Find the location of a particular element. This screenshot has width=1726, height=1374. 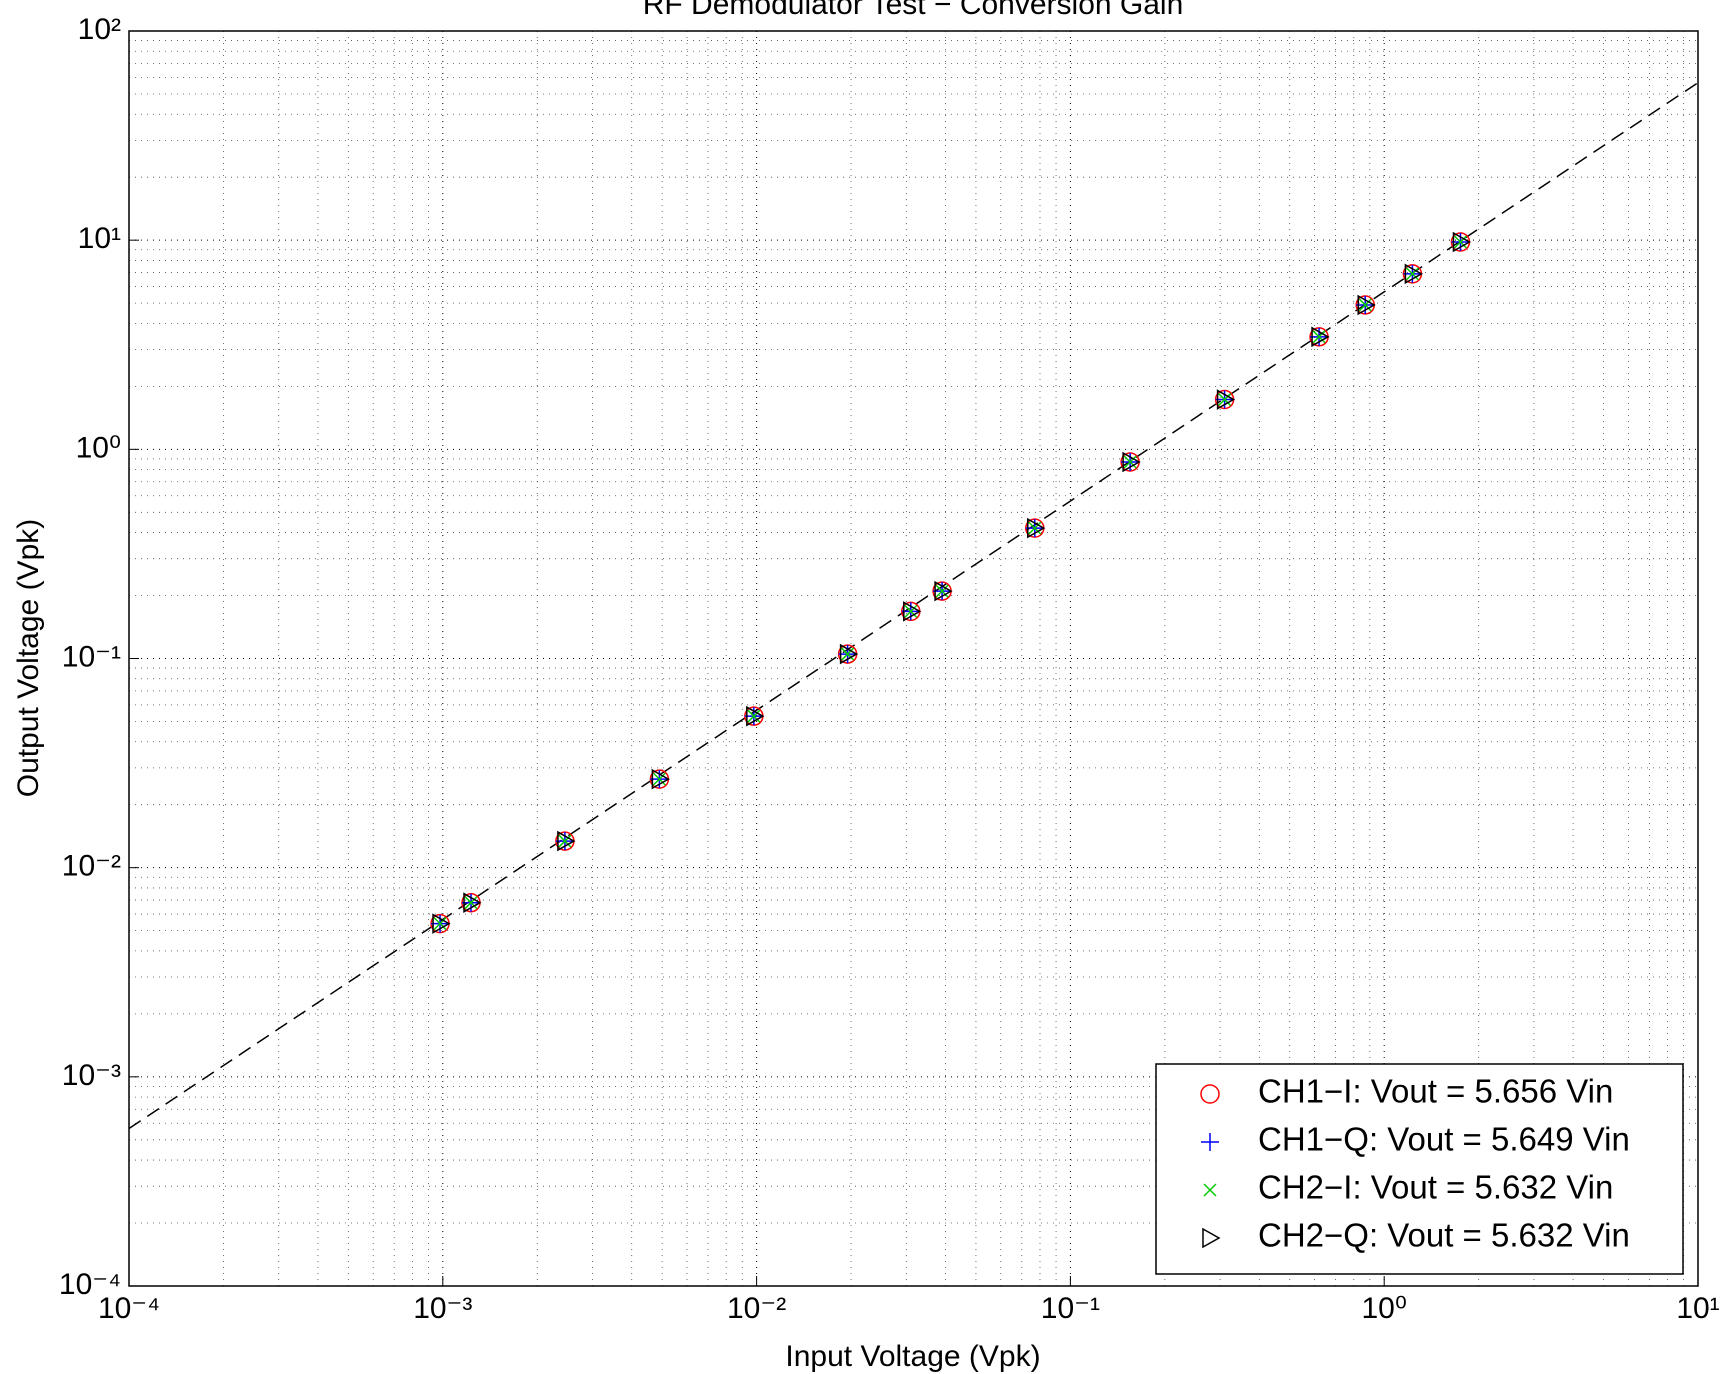

legend-box is located at coordinates (1419, 1169).